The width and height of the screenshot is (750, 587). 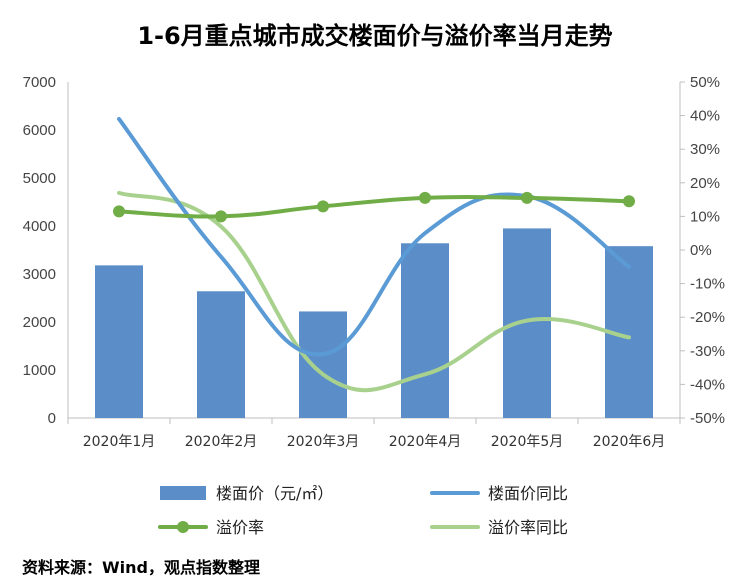 What do you see at coordinates (119, 442) in the screenshot?
I see `x-axis-tick-label: 2020年1月` at bounding box center [119, 442].